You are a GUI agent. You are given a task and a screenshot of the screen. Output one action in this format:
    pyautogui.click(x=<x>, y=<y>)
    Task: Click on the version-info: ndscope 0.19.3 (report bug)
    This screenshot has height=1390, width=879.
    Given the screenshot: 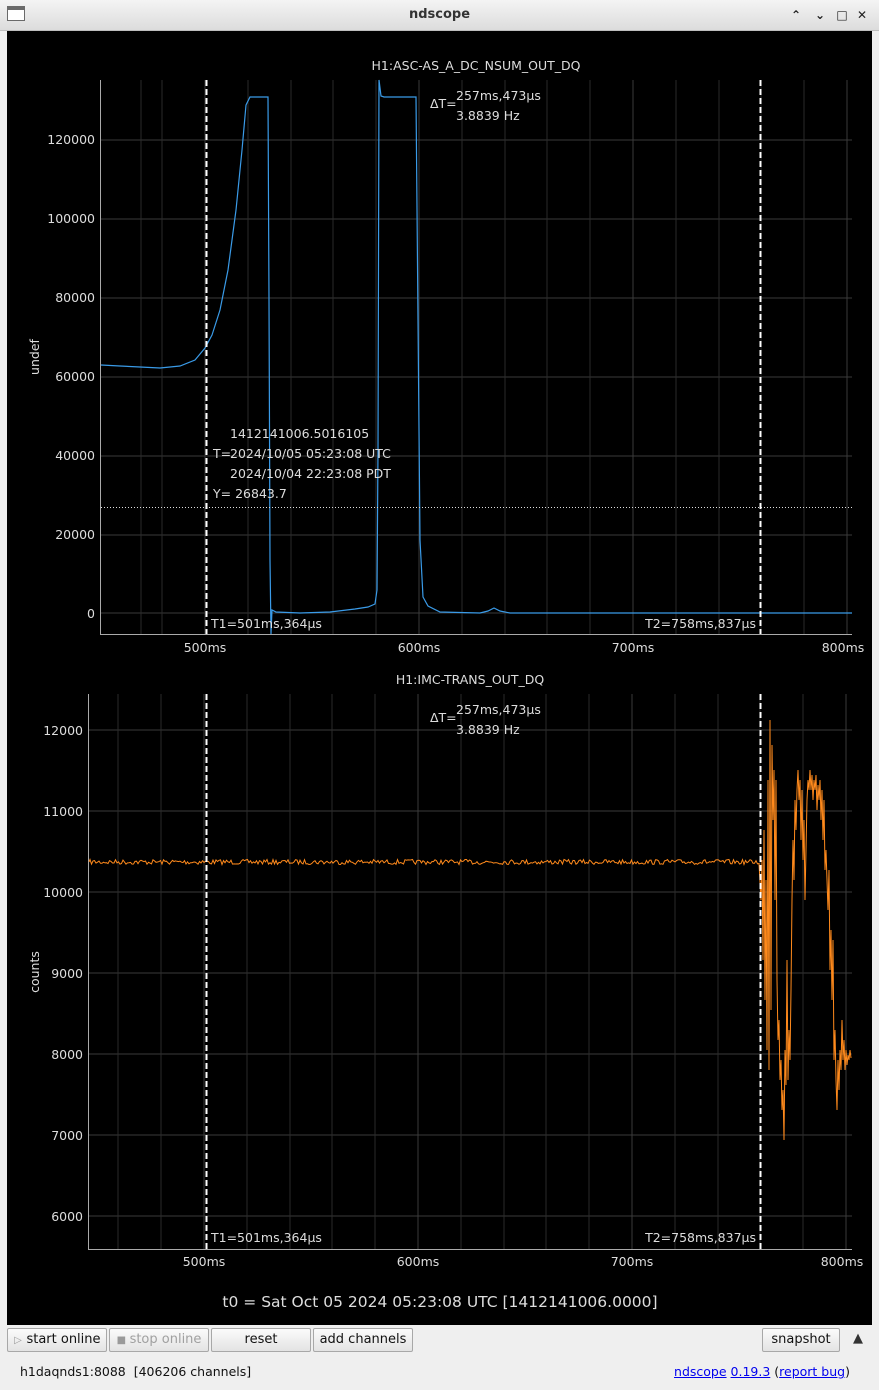 What is the action you would take?
    pyautogui.click(x=762, y=1371)
    